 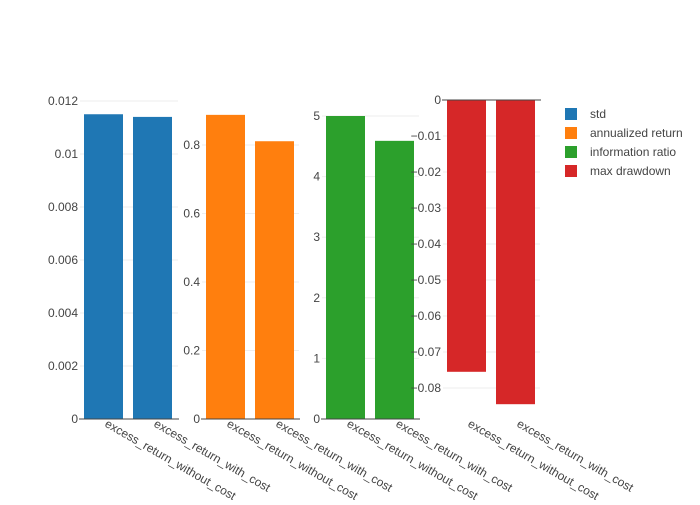 I want to click on legend-label: information ratio, so click(x=633, y=152).